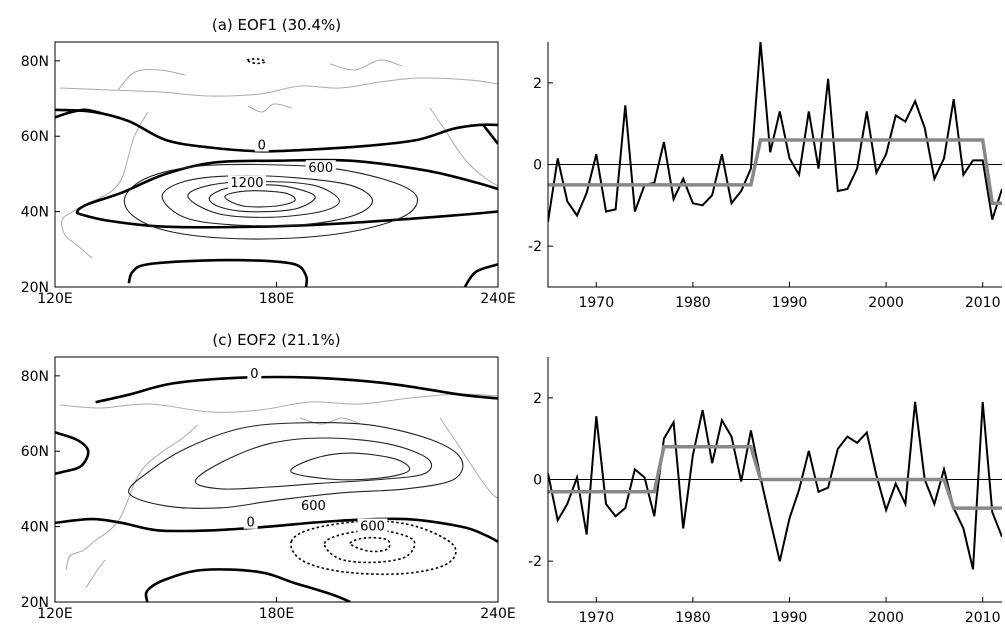 The height and width of the screenshot is (634, 1005). I want to click on panel-title: (a) EOF1 (30.4%), so click(276, 25).